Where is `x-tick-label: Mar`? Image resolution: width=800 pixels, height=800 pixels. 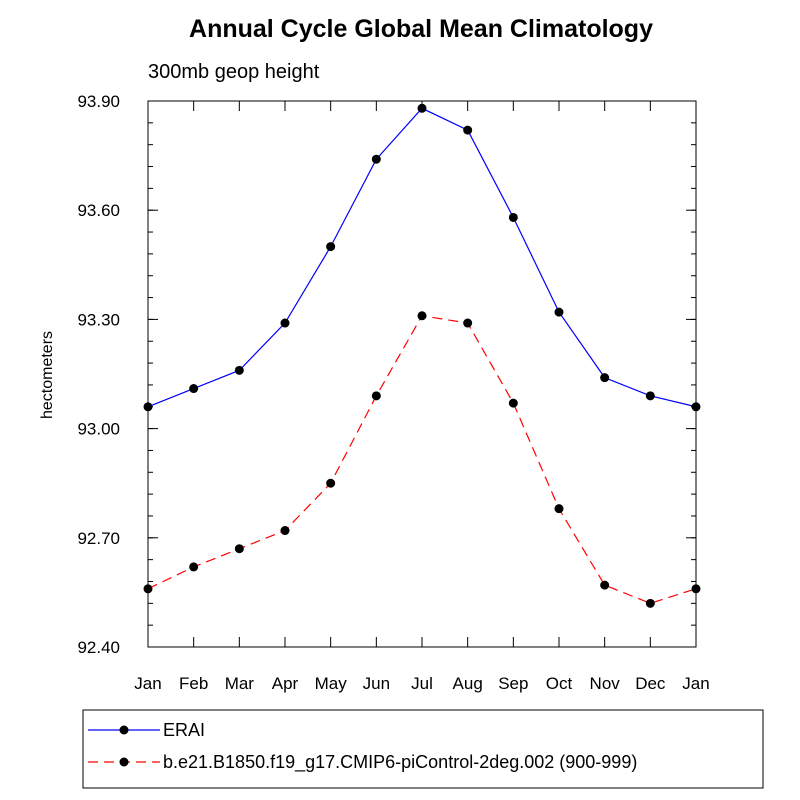
x-tick-label: Mar is located at coordinates (240, 683).